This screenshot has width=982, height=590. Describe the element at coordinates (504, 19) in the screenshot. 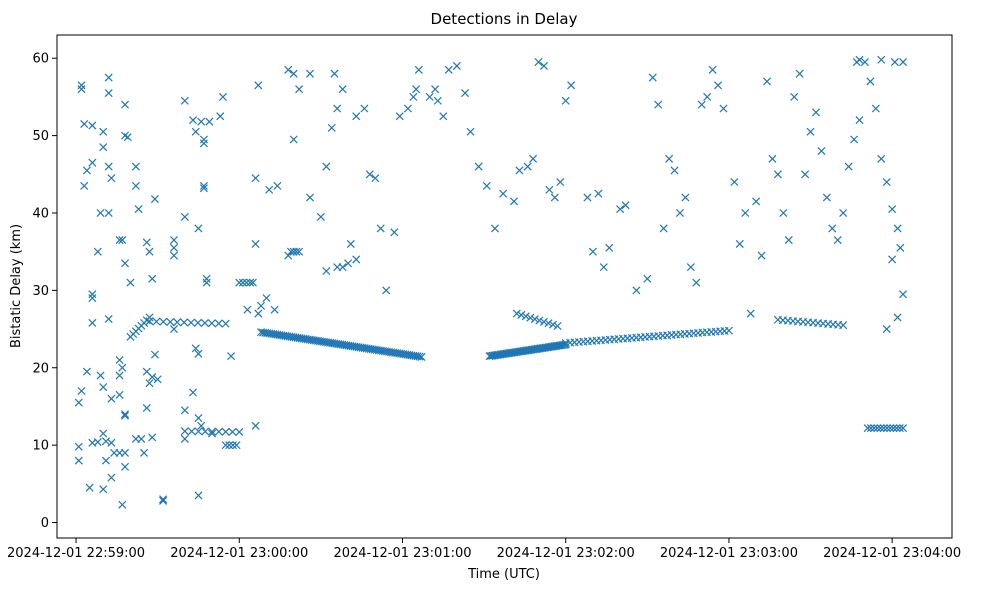

I see `chart-title: Detections in Delay` at that location.